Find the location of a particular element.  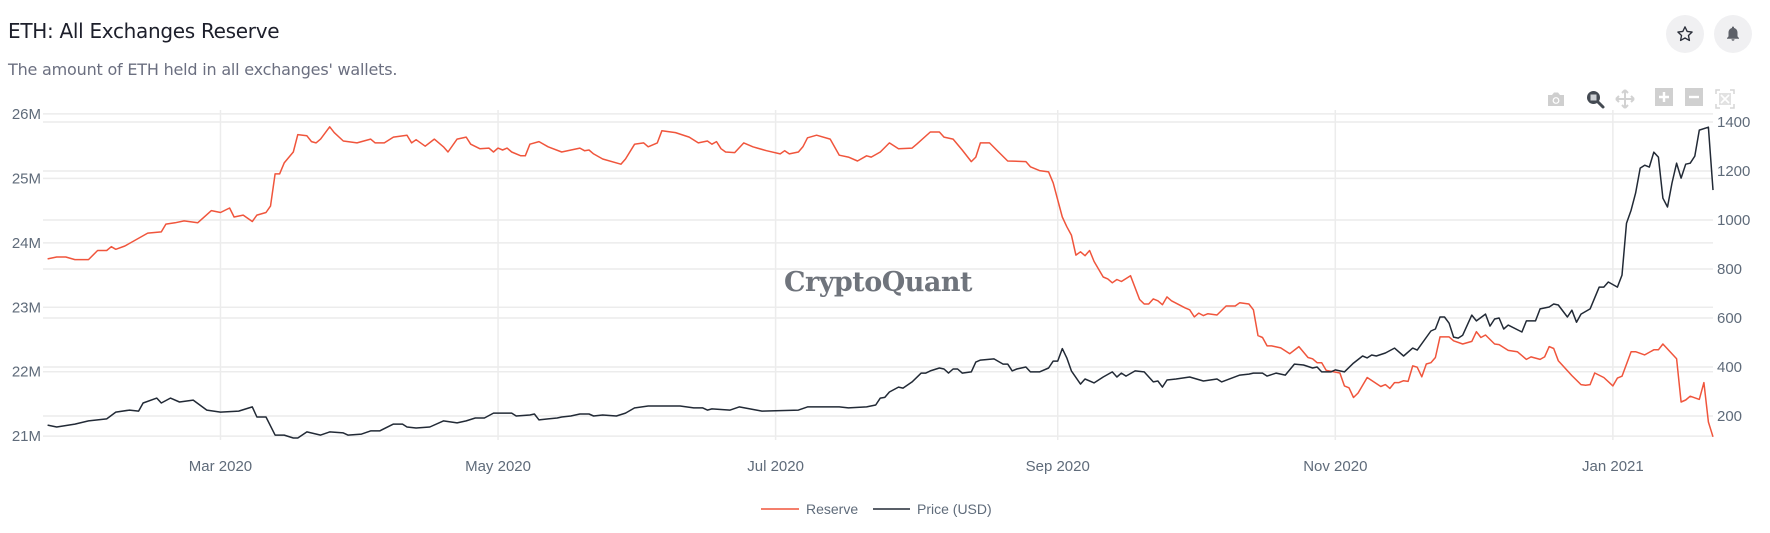

watermark-logo: CryptoQuant is located at coordinates (878, 282).